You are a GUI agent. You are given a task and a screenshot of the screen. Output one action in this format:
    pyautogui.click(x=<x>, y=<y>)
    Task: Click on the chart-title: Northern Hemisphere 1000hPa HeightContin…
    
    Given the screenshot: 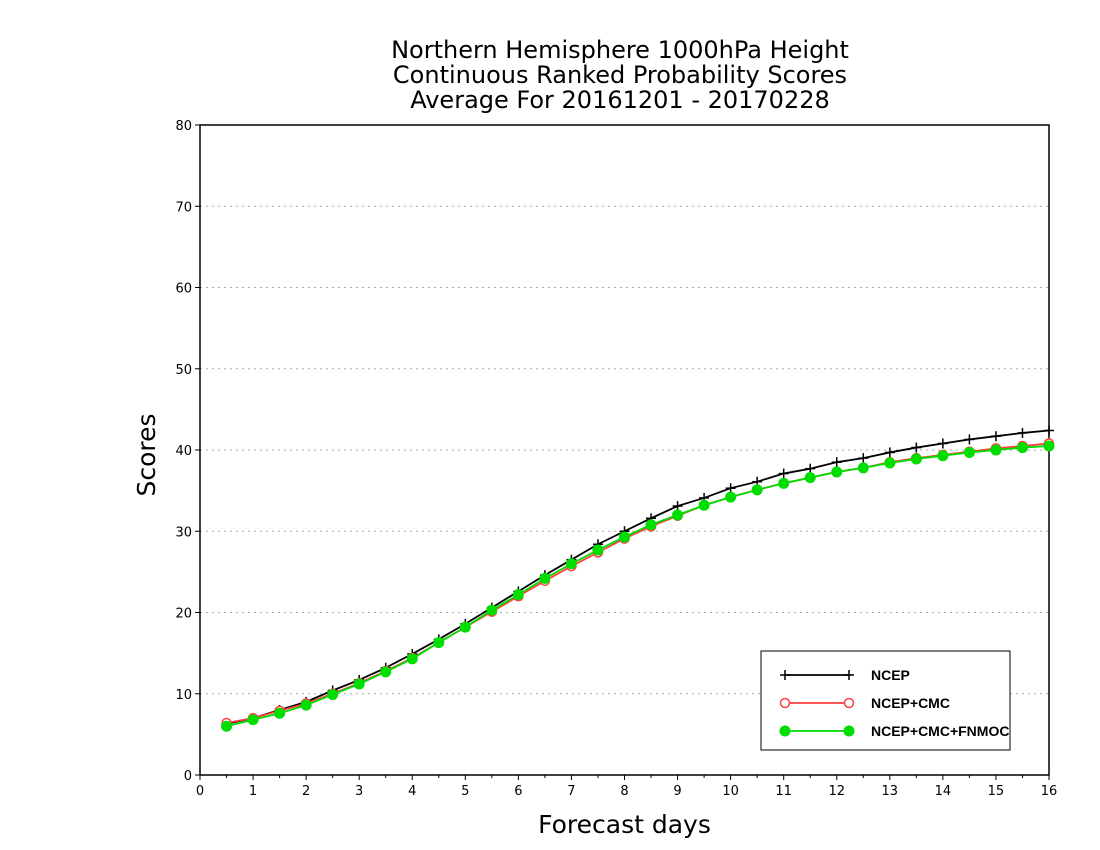 What is the action you would take?
    pyautogui.click(x=620, y=75)
    